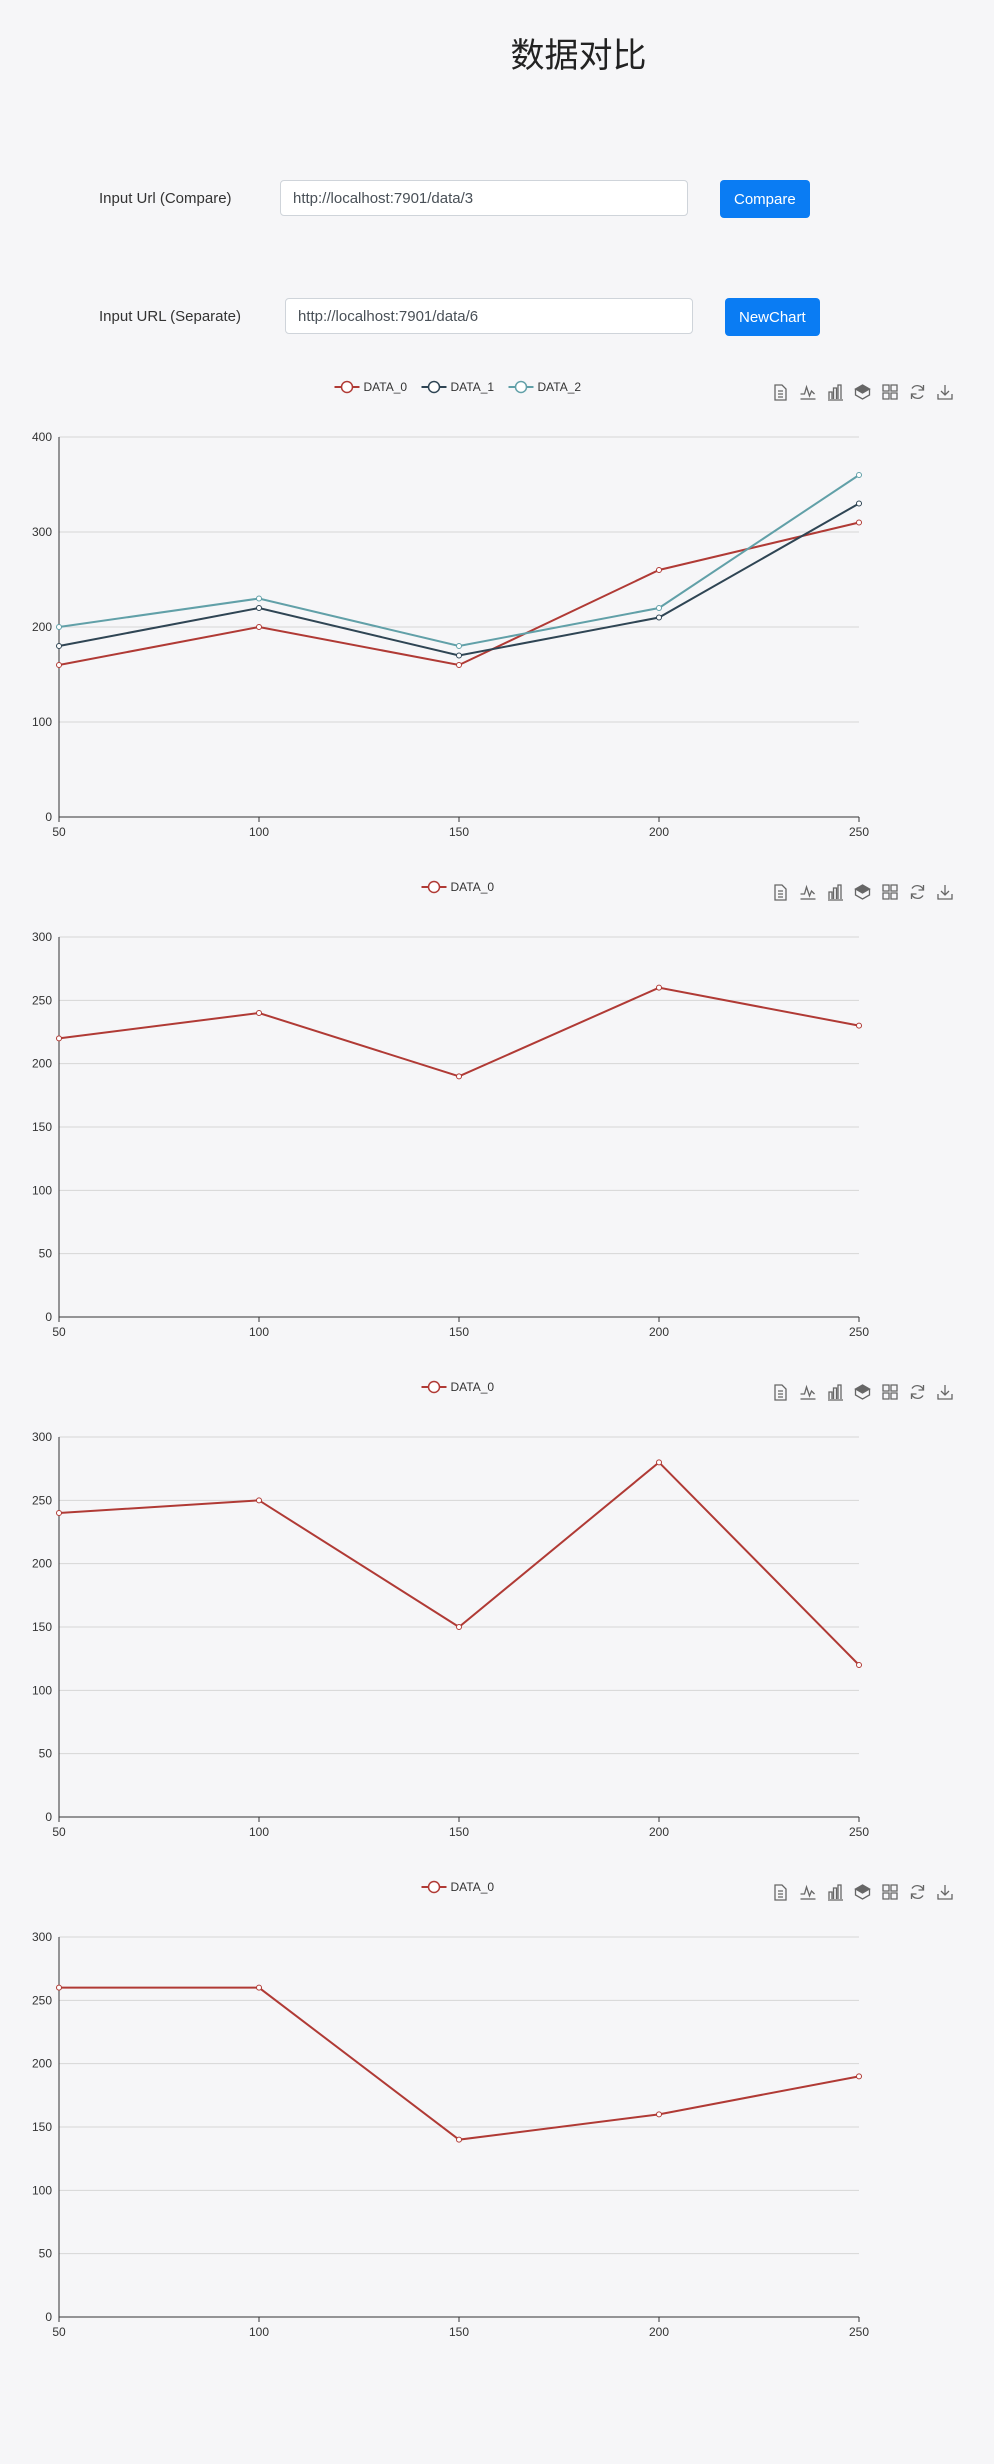 The height and width of the screenshot is (2464, 994). I want to click on separate-url-label: Input URL (Separate), so click(170, 316).